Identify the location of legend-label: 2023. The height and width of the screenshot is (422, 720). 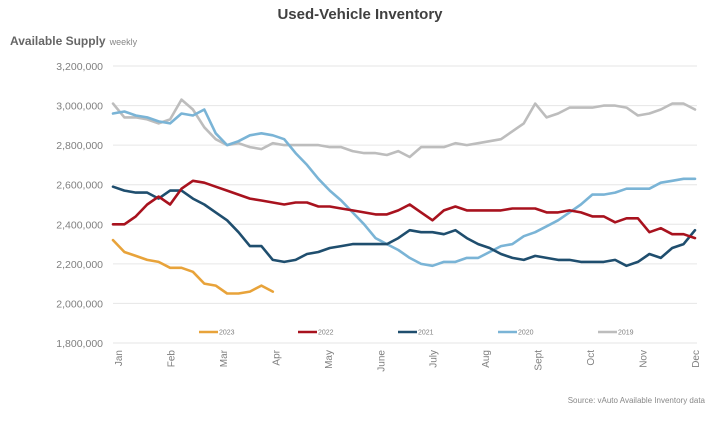
(227, 333).